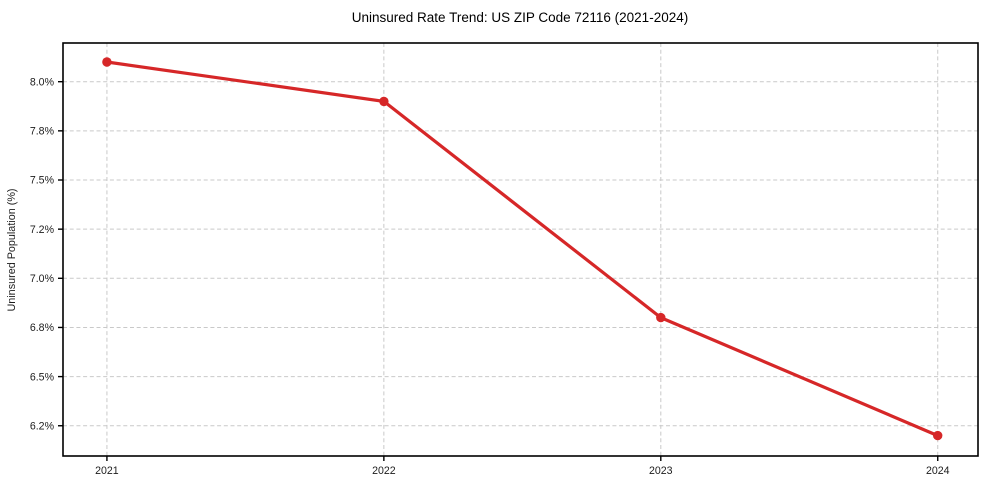 This screenshot has height=495, width=989. What do you see at coordinates (384, 101) in the screenshot?
I see `data-point-marker-2022` at bounding box center [384, 101].